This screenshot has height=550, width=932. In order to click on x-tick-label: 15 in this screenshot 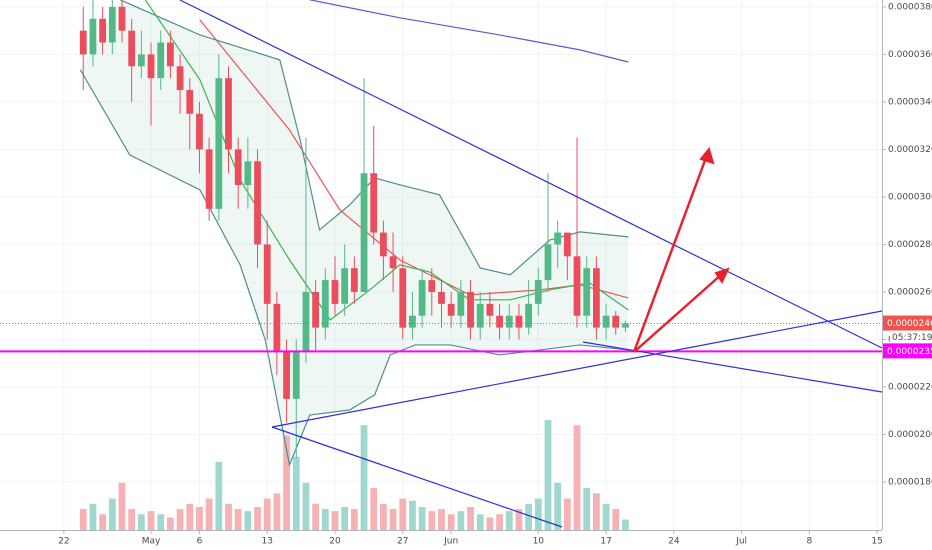, I will do `click(876, 542)`.